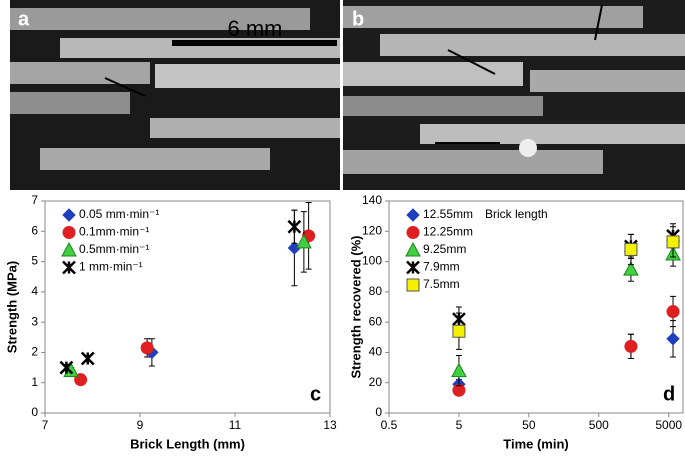 This screenshot has width=685, height=456. What do you see at coordinates (235, 425) in the screenshot?
I see `x-tick-label: 11` at bounding box center [235, 425].